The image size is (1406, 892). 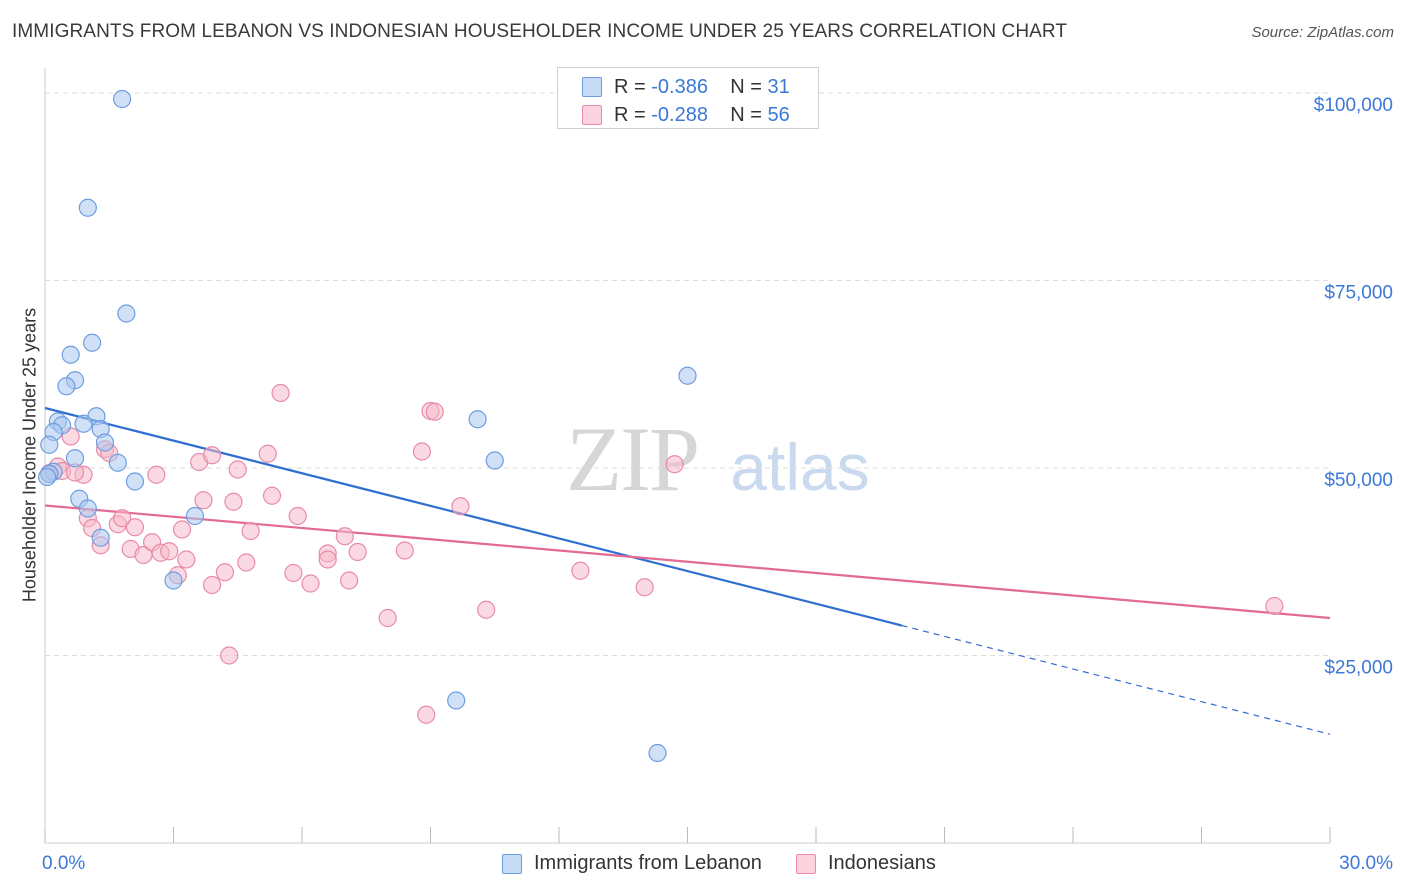 What do you see at coordinates (679, 86) in the screenshot?
I see `legend-r-value: -0.386` at bounding box center [679, 86].